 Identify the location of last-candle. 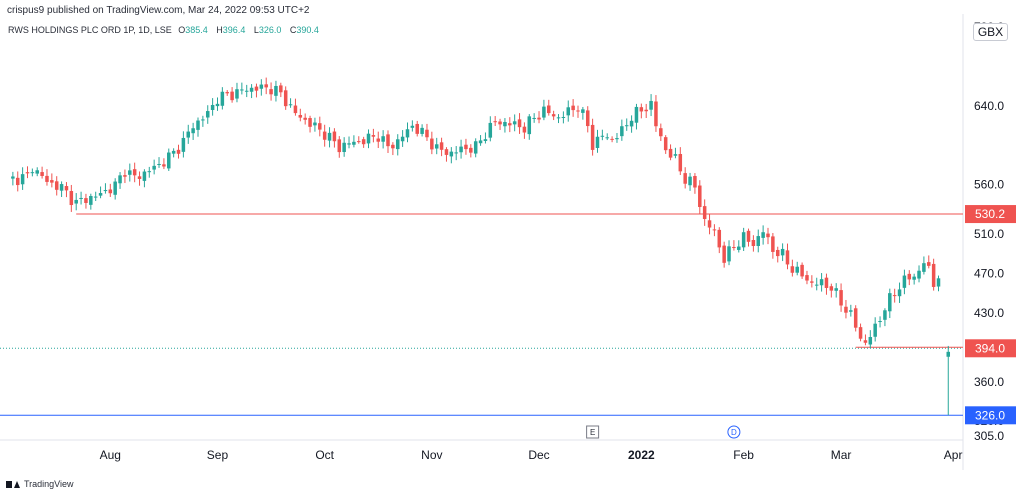
(948, 380).